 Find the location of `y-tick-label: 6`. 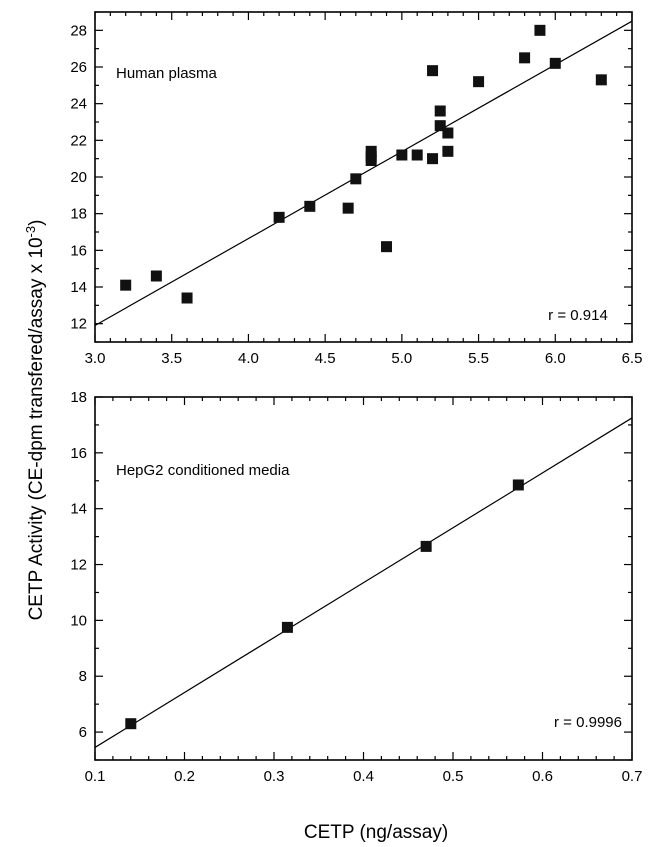

y-tick-label: 6 is located at coordinates (83, 732).